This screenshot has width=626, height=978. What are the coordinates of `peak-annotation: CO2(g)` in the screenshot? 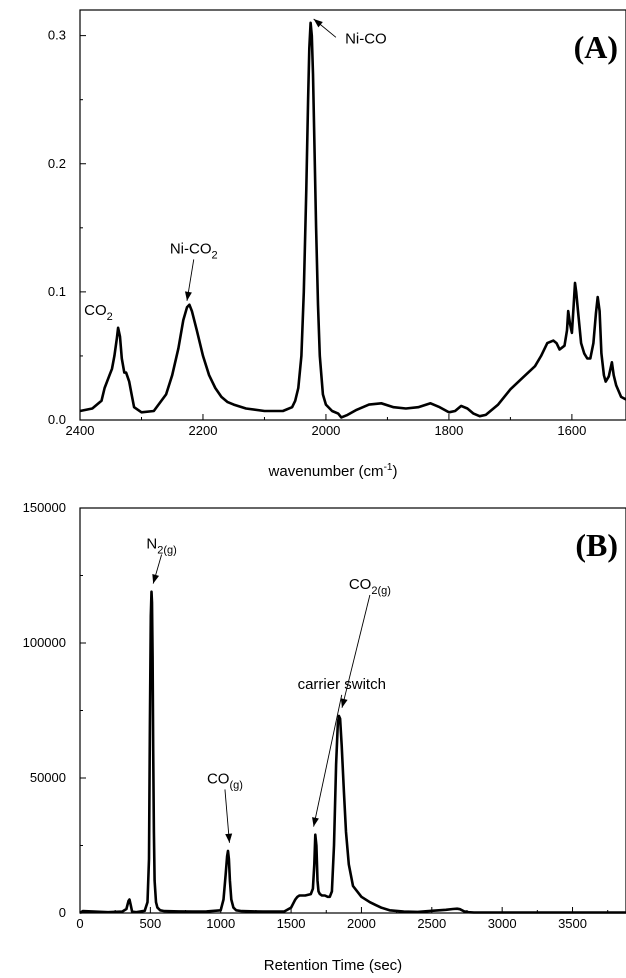 It's located at (370, 586).